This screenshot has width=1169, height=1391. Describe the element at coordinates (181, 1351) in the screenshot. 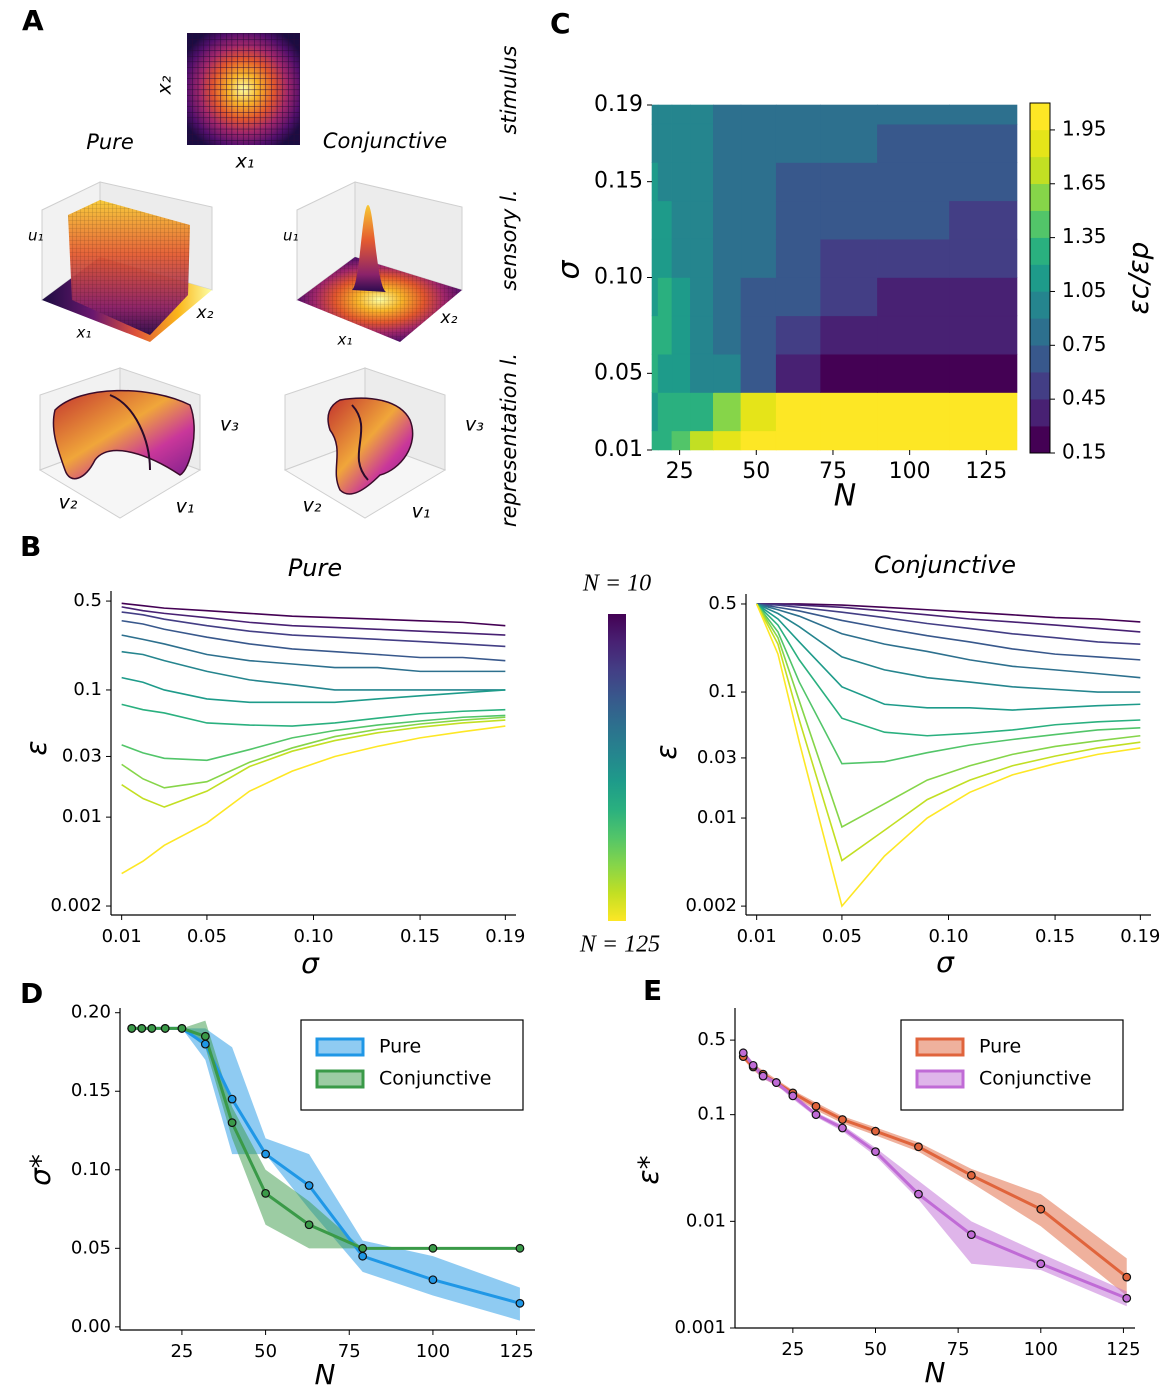

I see `x-tick-label: 25` at that location.